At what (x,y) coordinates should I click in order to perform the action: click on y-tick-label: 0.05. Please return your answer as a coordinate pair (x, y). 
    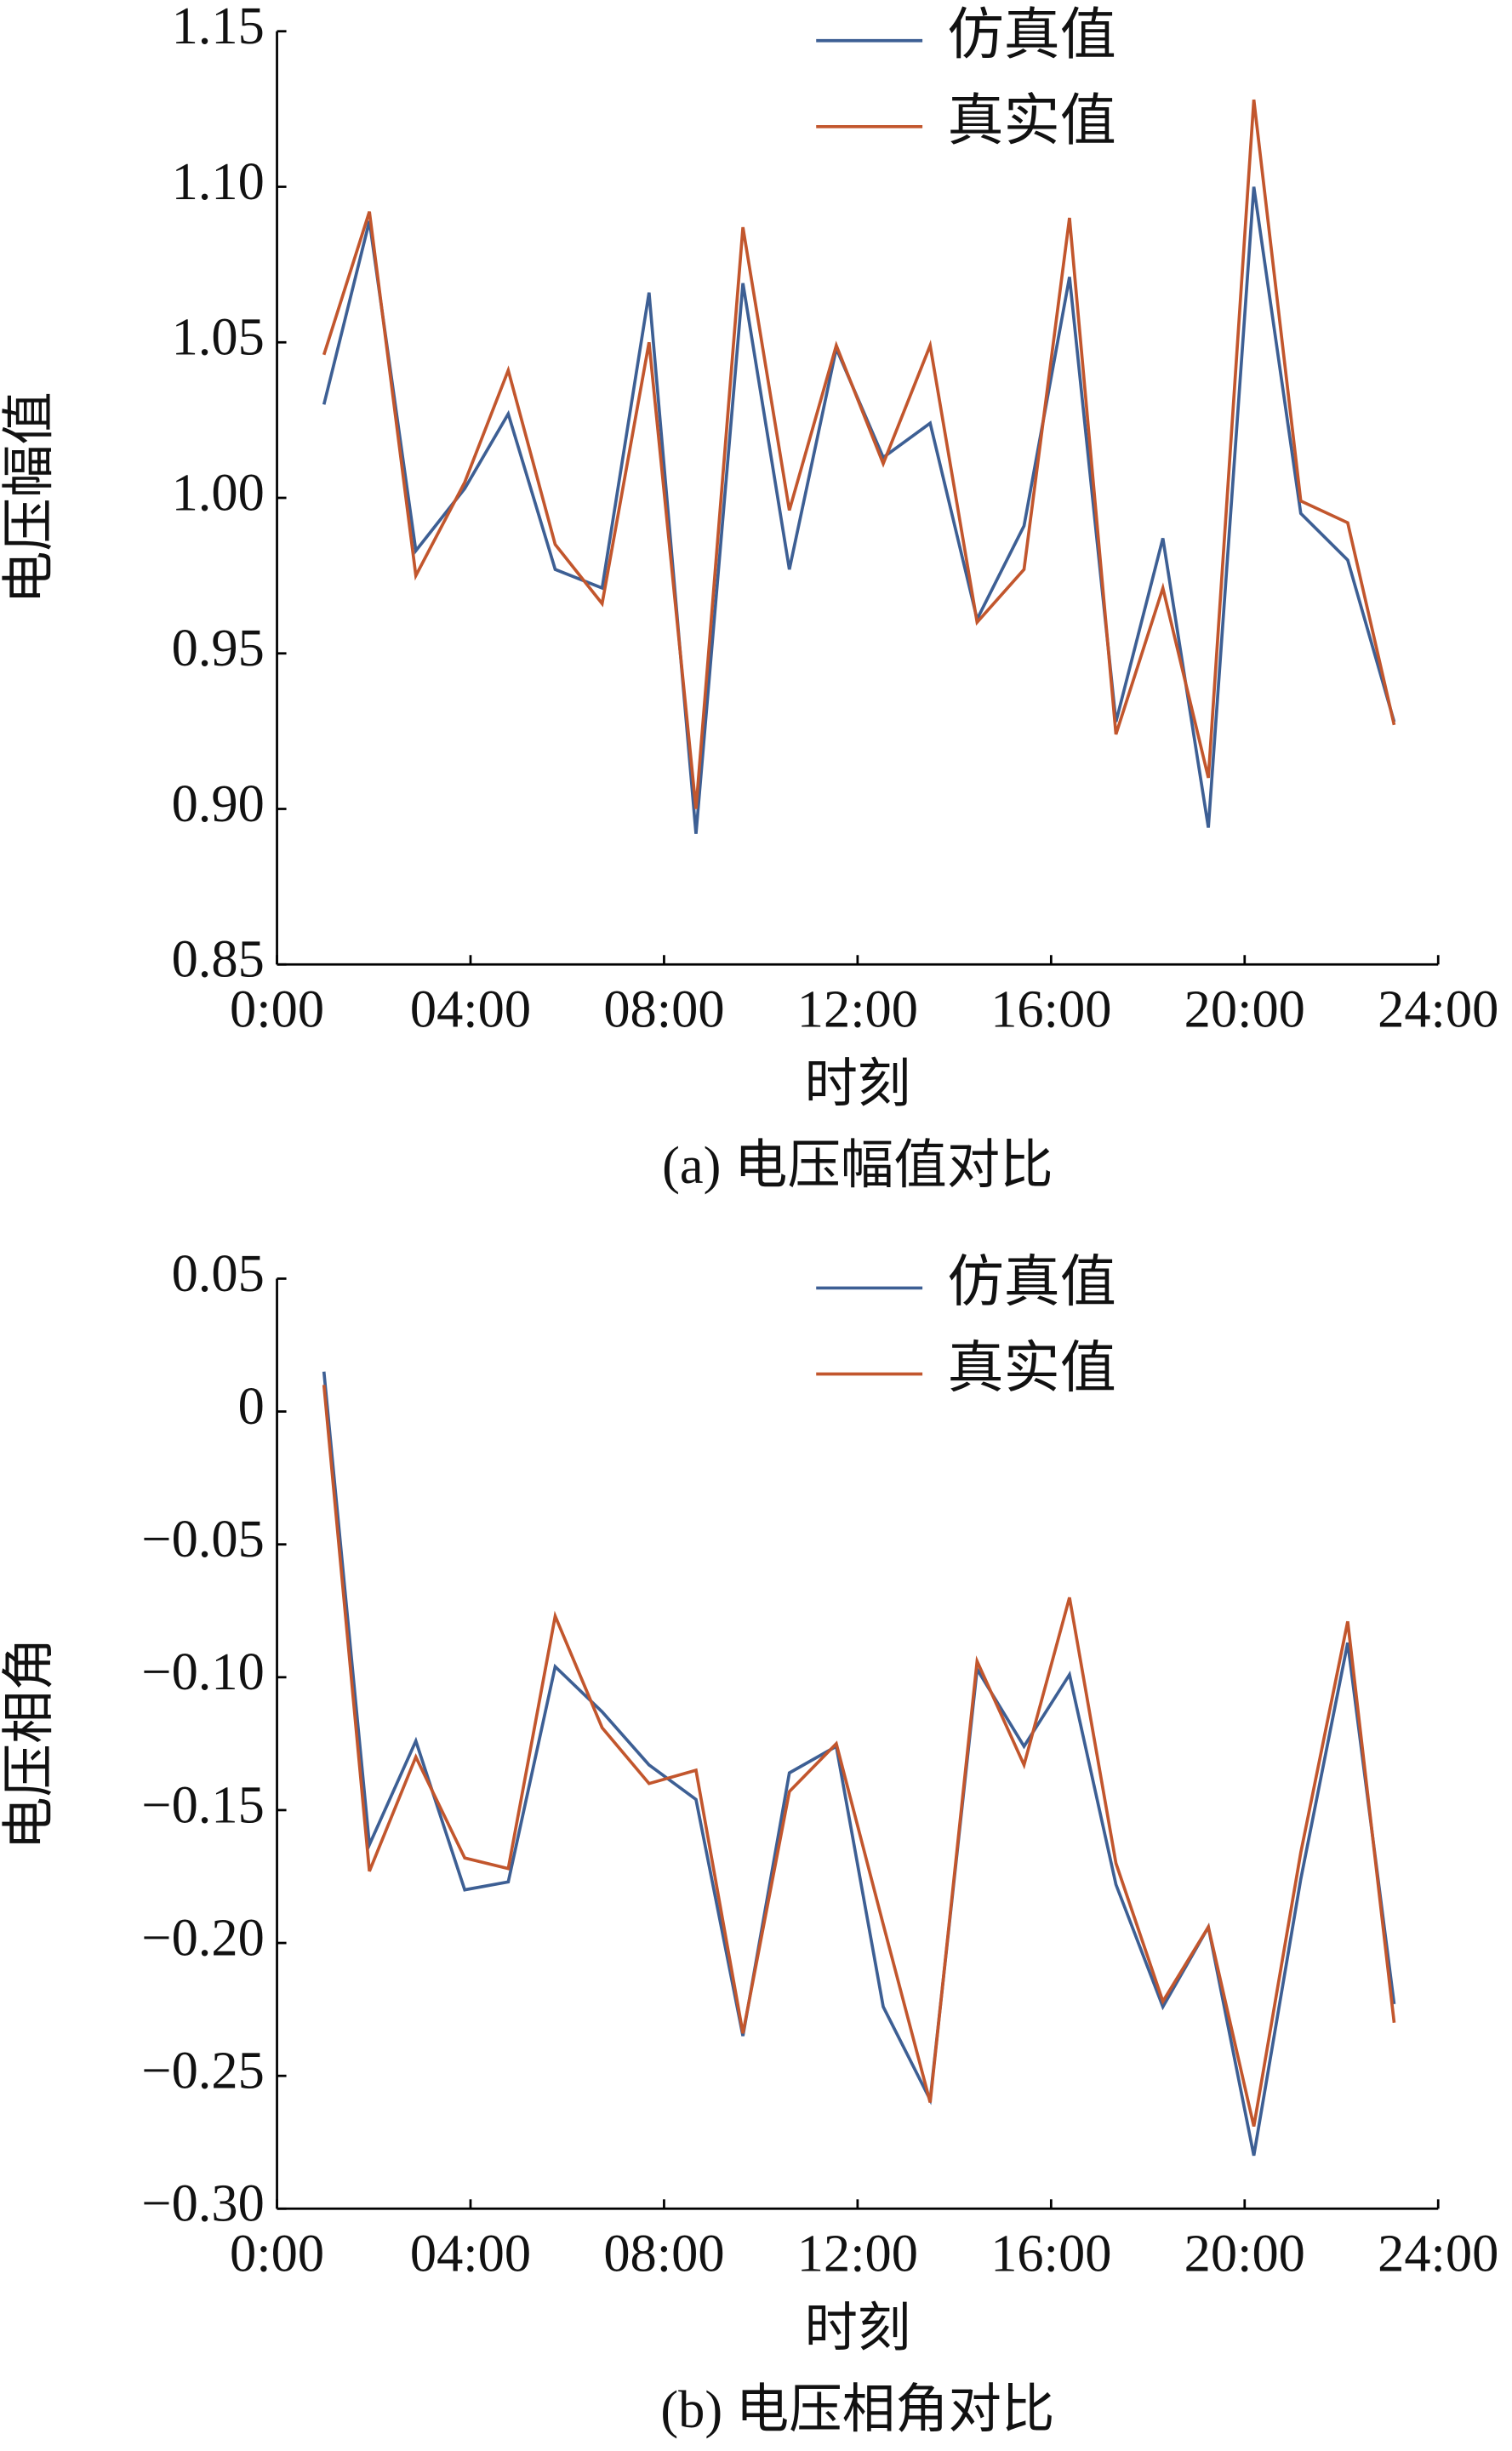
    Looking at the image, I should click on (218, 1273).